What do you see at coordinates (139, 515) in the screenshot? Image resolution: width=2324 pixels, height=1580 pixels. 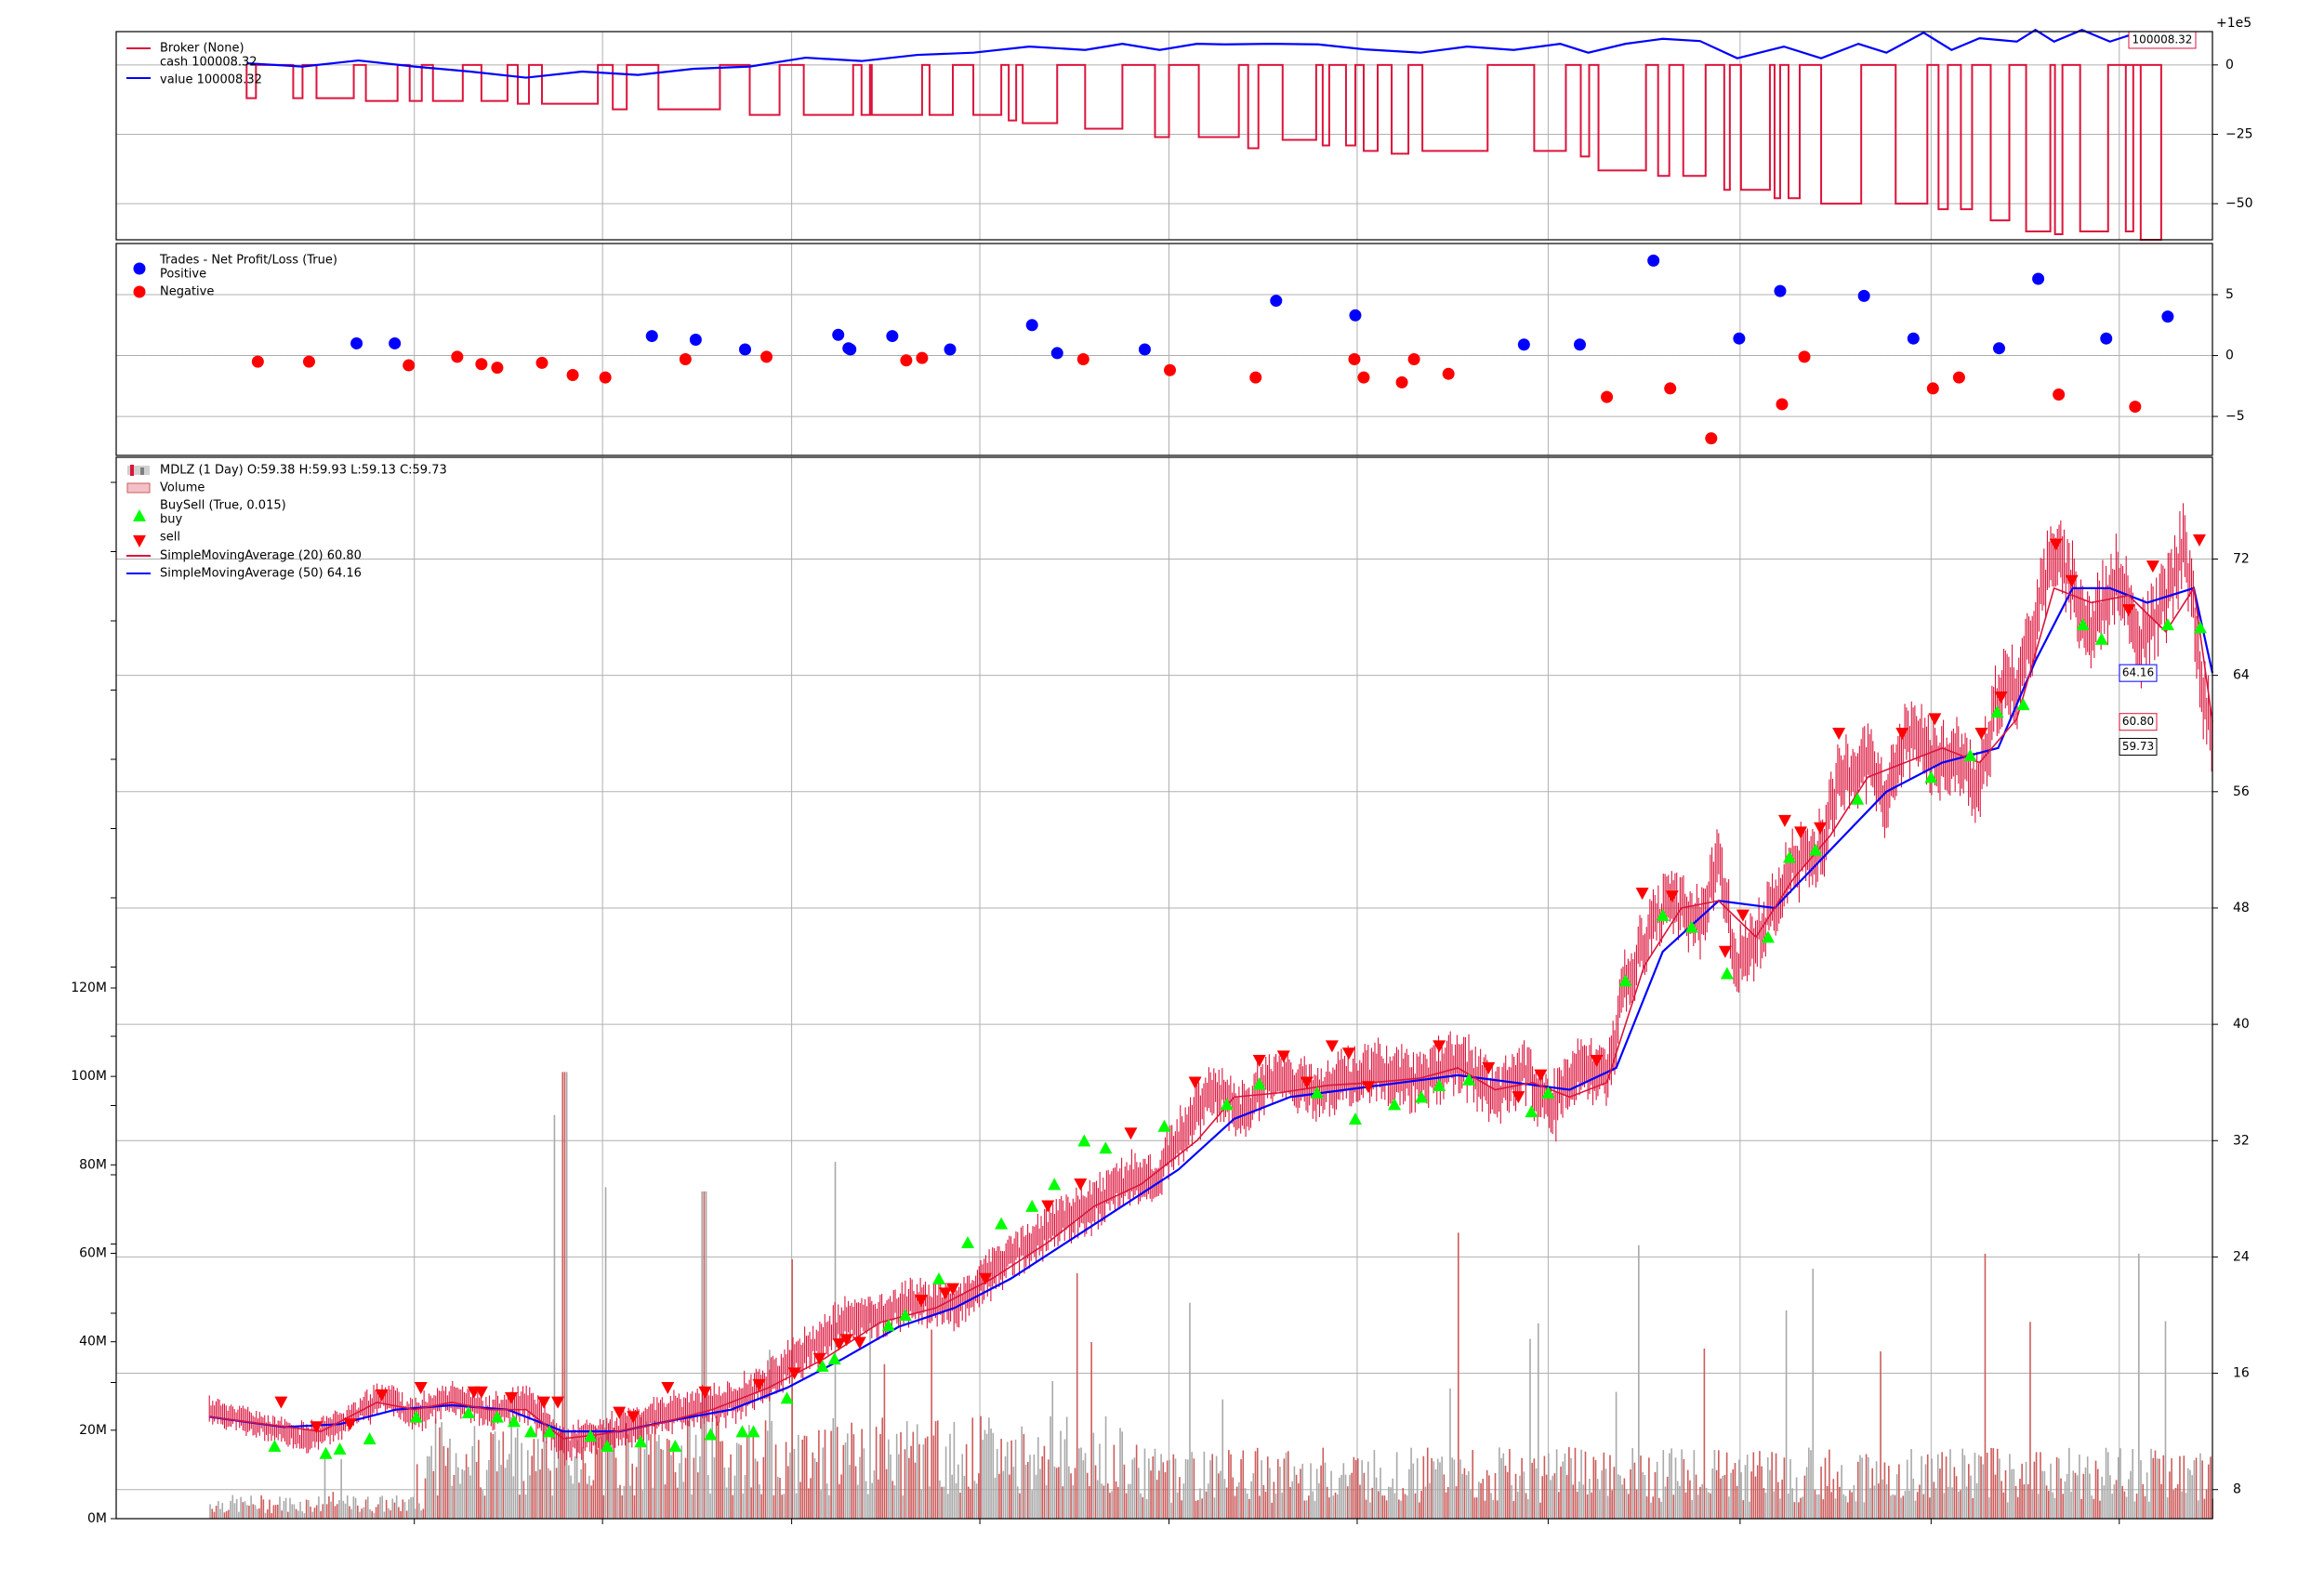 I see `buy-legend-marker` at bounding box center [139, 515].